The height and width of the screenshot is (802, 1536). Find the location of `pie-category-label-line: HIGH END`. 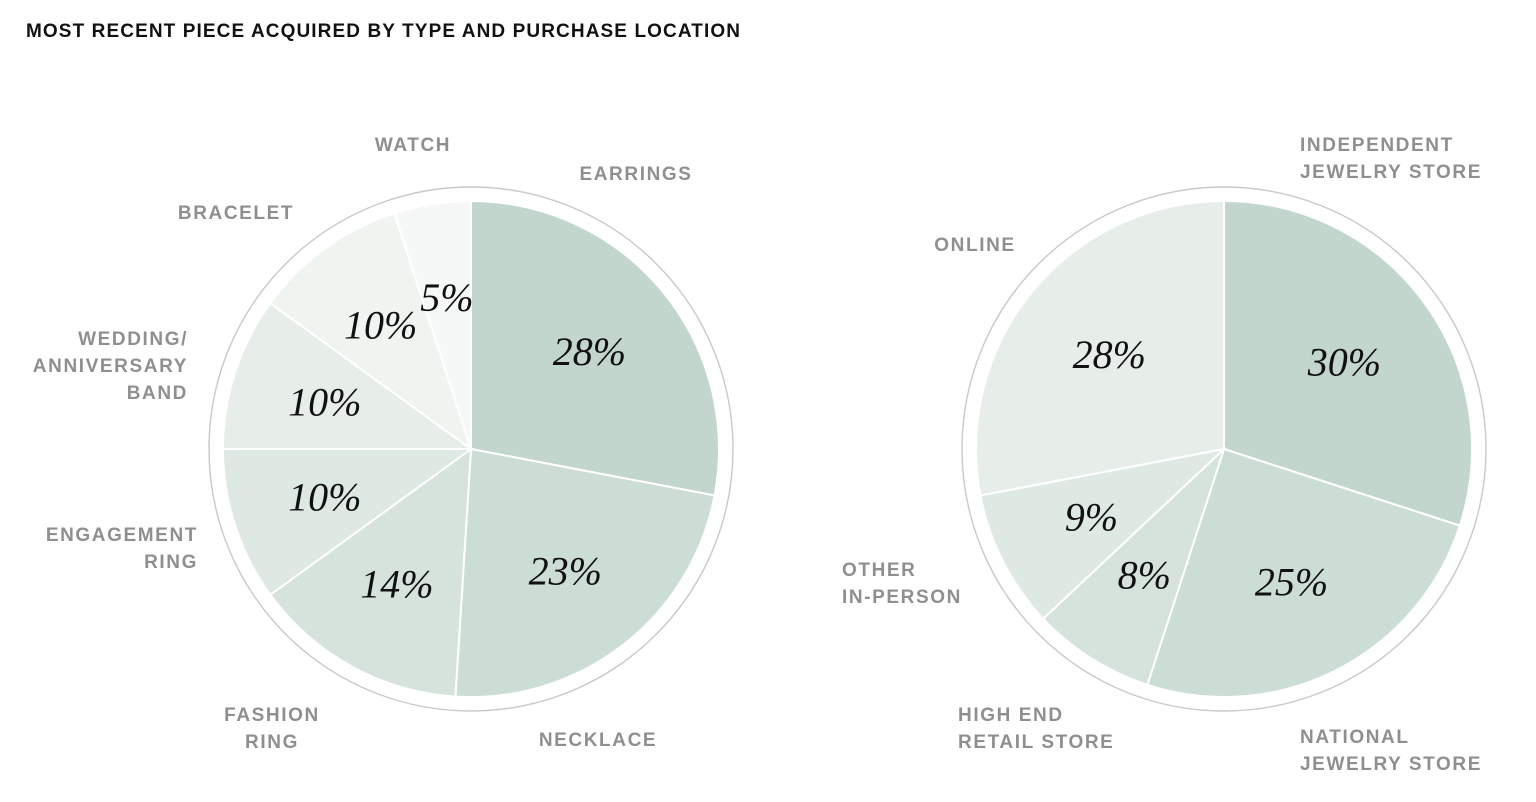

pie-category-label-line: HIGH END is located at coordinates (1011, 715).